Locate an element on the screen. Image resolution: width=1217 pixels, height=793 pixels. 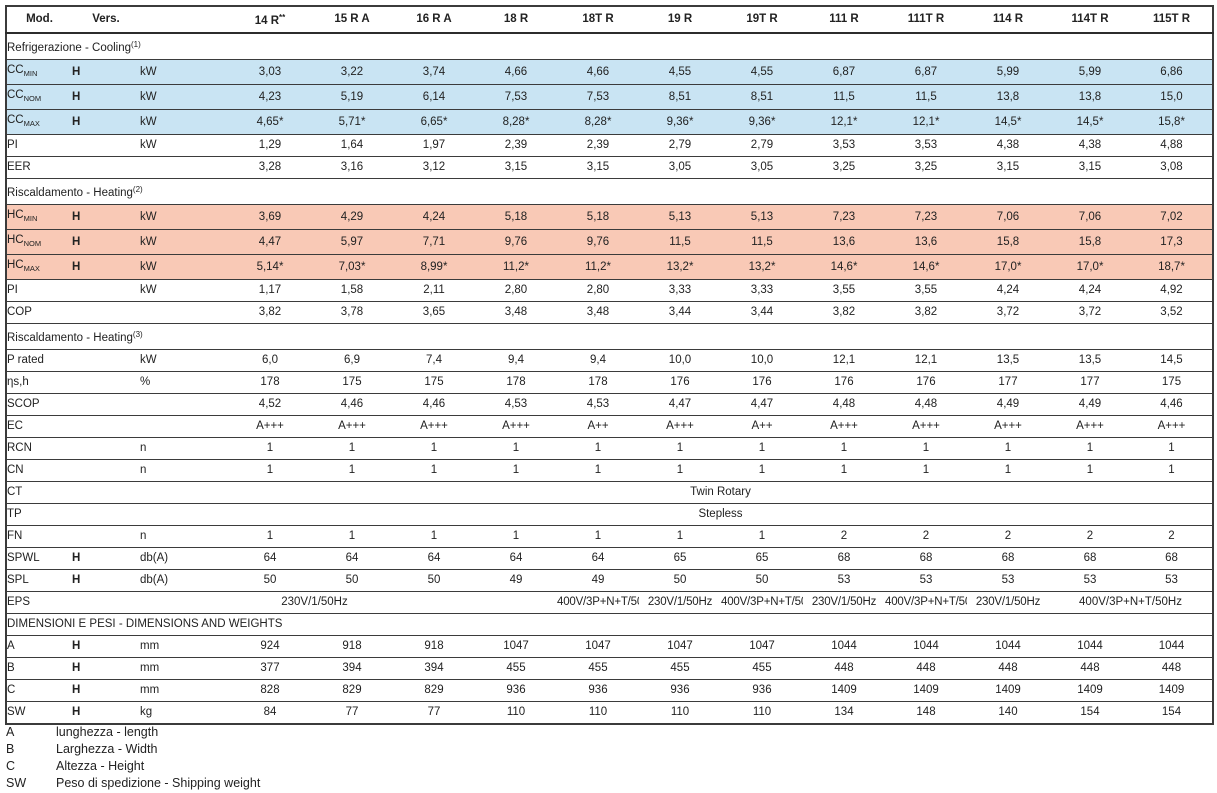
value-cell: 50 is located at coordinates (352, 580).